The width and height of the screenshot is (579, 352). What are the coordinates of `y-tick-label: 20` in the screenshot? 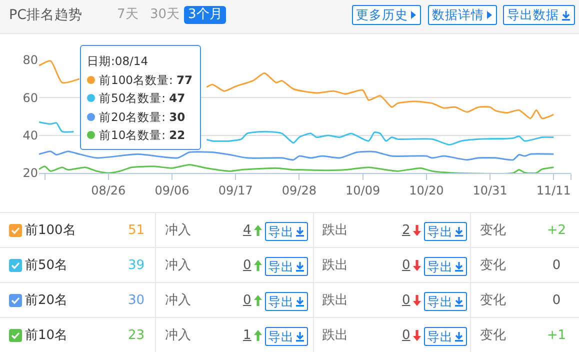 It's located at (30, 173).